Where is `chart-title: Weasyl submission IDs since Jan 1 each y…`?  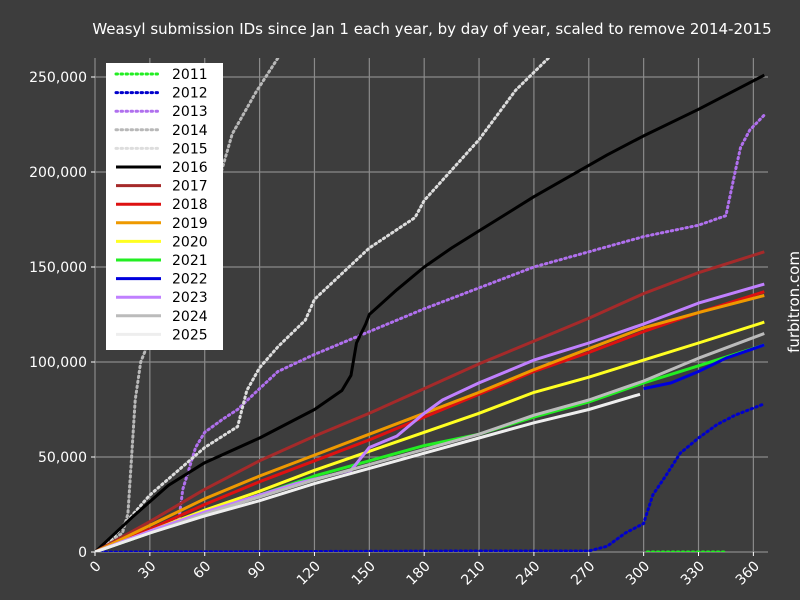
chart-title: Weasyl submission IDs since Jan 1 each y… is located at coordinates (431, 29).